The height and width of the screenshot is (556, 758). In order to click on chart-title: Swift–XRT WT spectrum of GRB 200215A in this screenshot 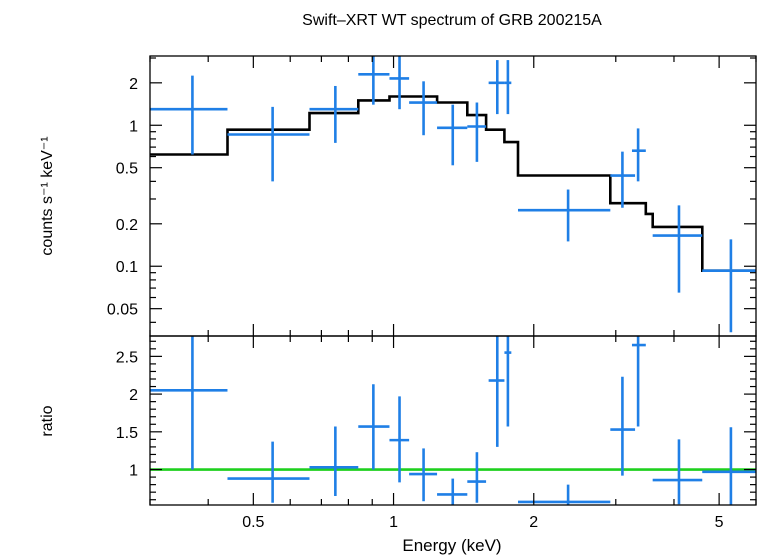, I will do `click(452, 20)`.